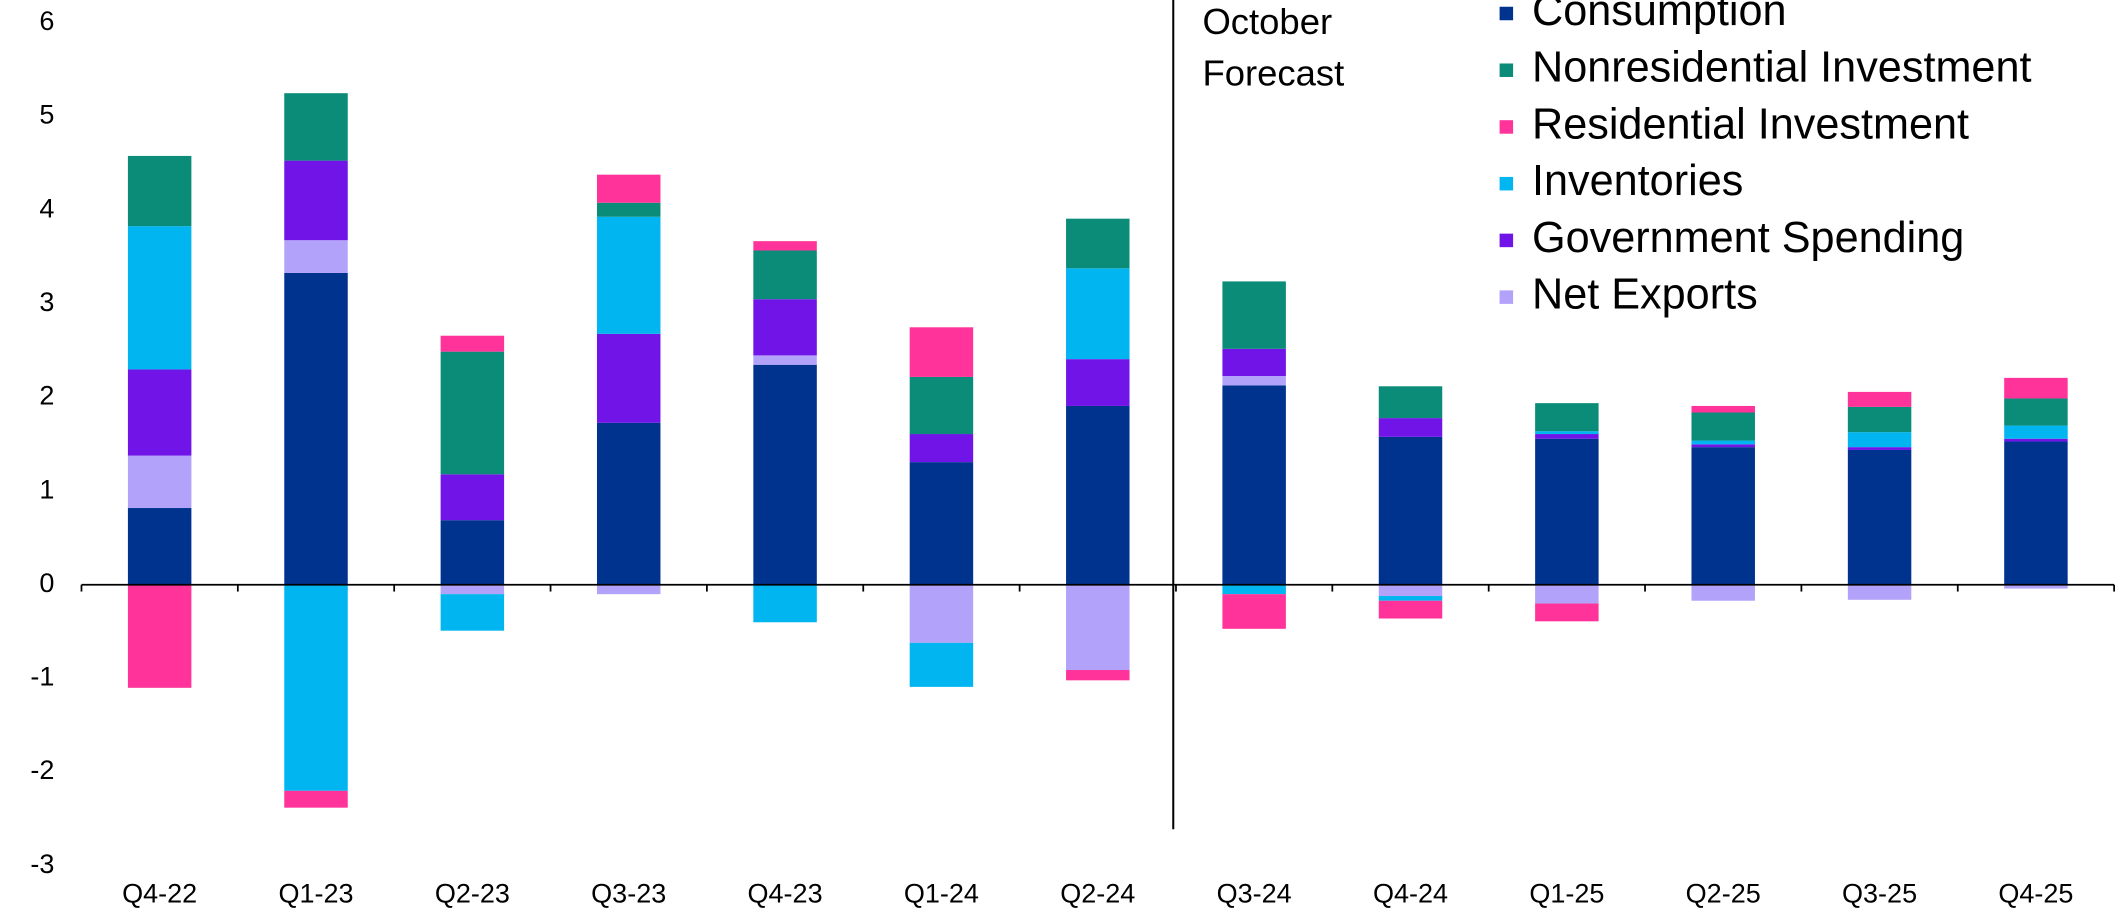 This screenshot has height=913, width=2124. What do you see at coordinates (159, 894) in the screenshot?
I see `x-tick-label: Q4-22` at bounding box center [159, 894].